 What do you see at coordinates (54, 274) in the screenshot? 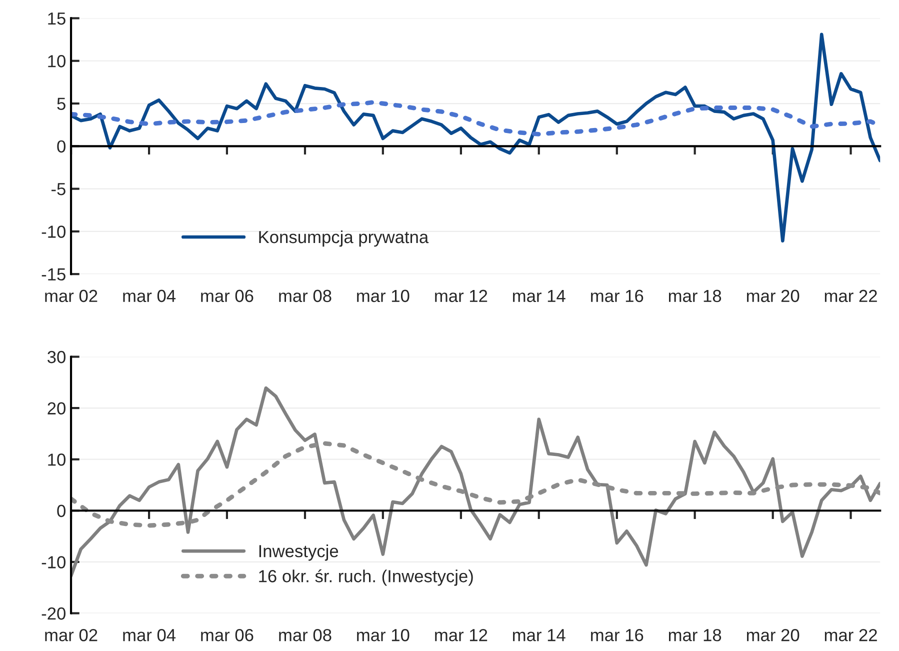
I see `y-tick-label: -15` at bounding box center [54, 274].